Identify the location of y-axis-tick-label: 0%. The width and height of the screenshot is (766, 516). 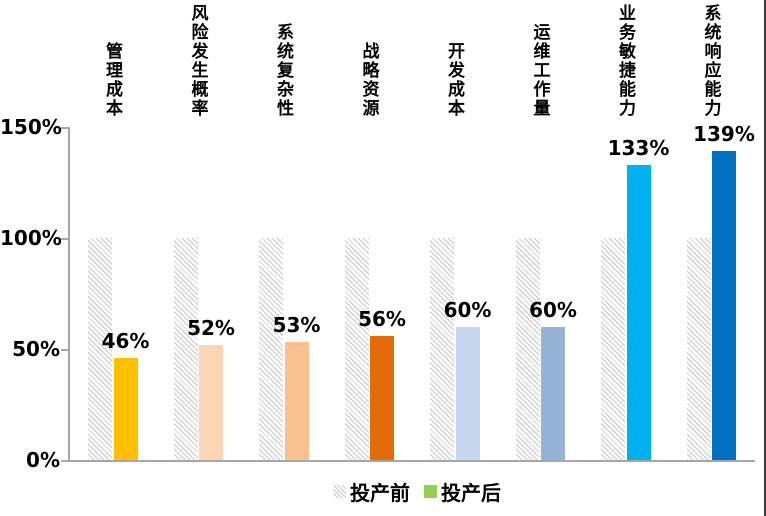
(43, 460).